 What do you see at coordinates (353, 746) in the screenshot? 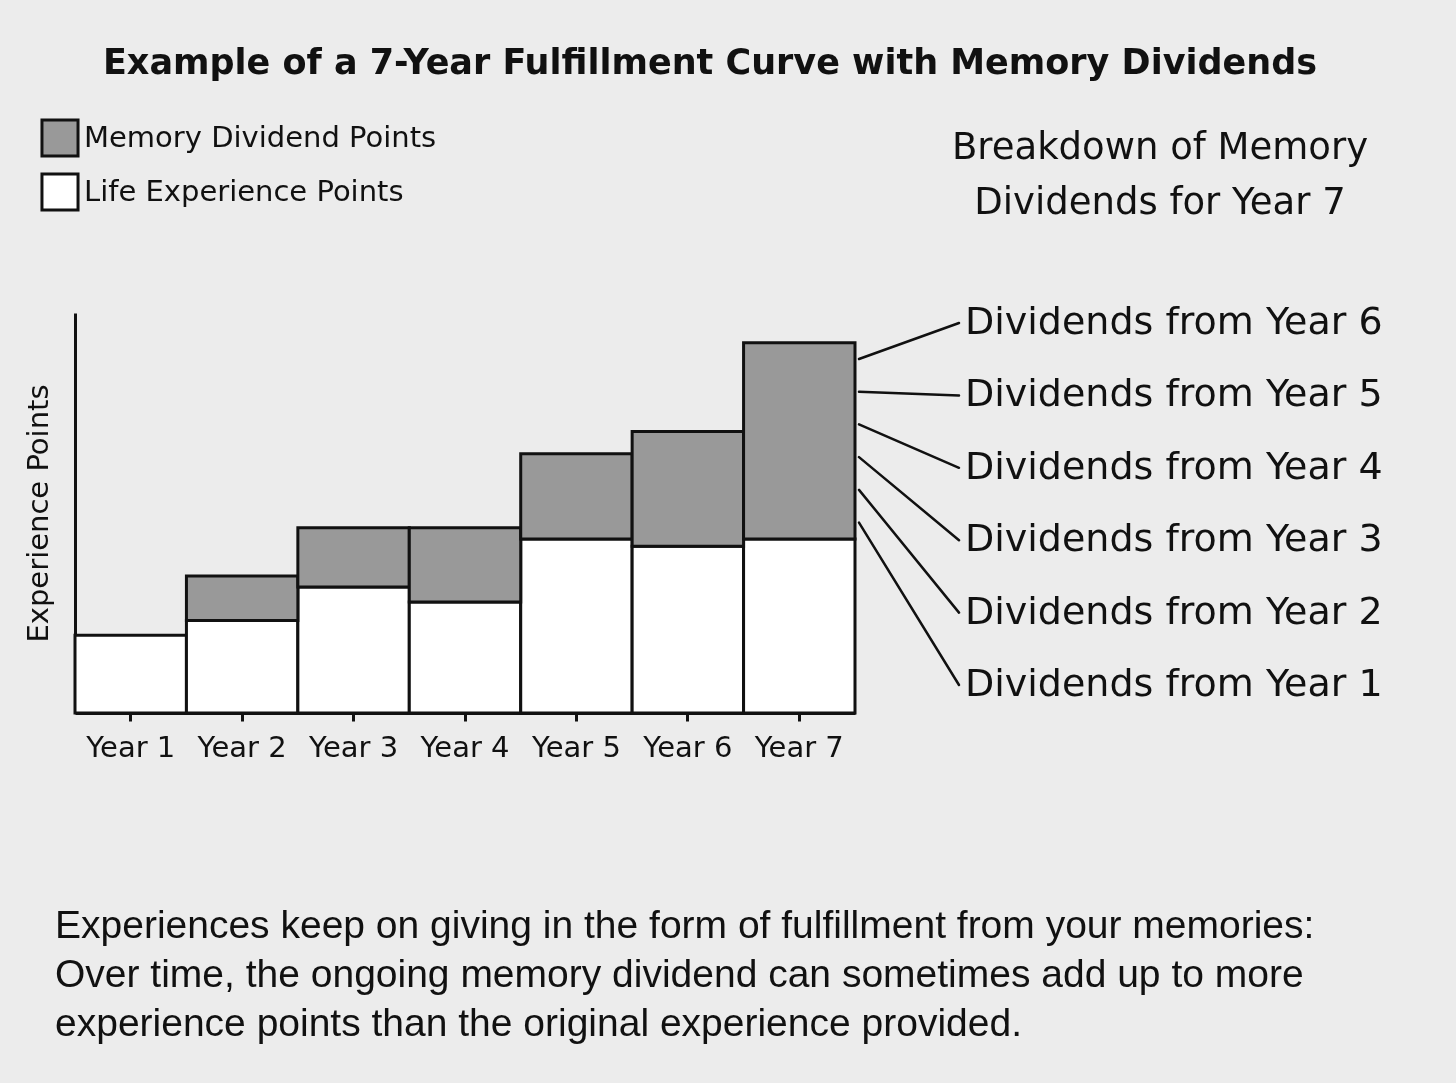
I see `x-tick-label: Year 3` at bounding box center [353, 746].